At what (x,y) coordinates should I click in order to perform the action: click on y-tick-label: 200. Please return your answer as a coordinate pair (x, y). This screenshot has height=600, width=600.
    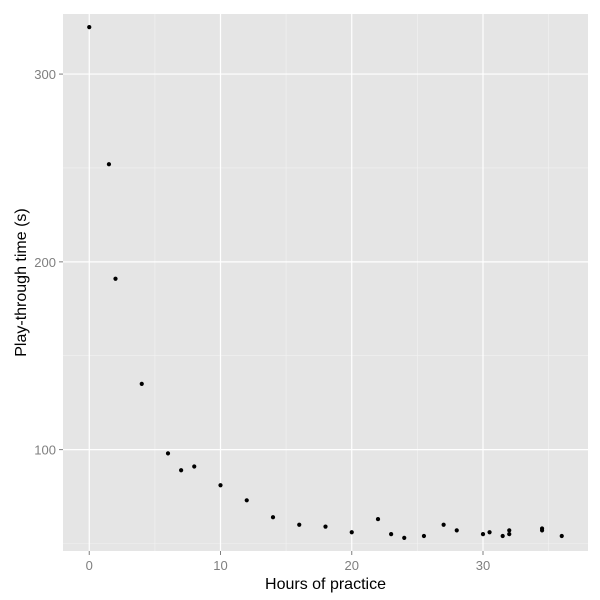
    Looking at the image, I should click on (45, 262).